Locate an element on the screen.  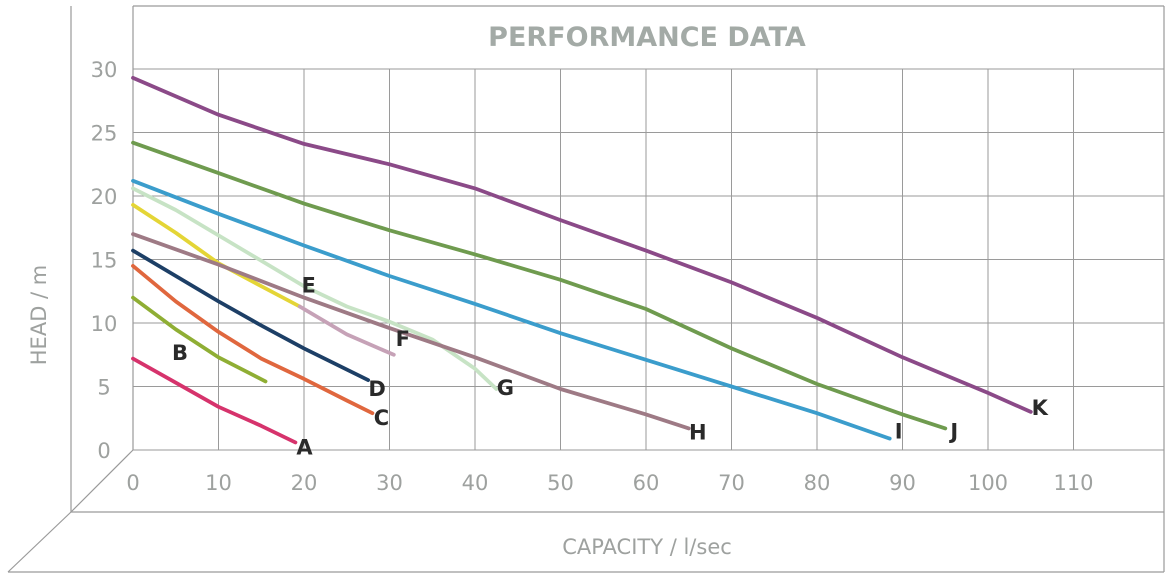
x-tick-label: 0 is located at coordinates (132, 483).